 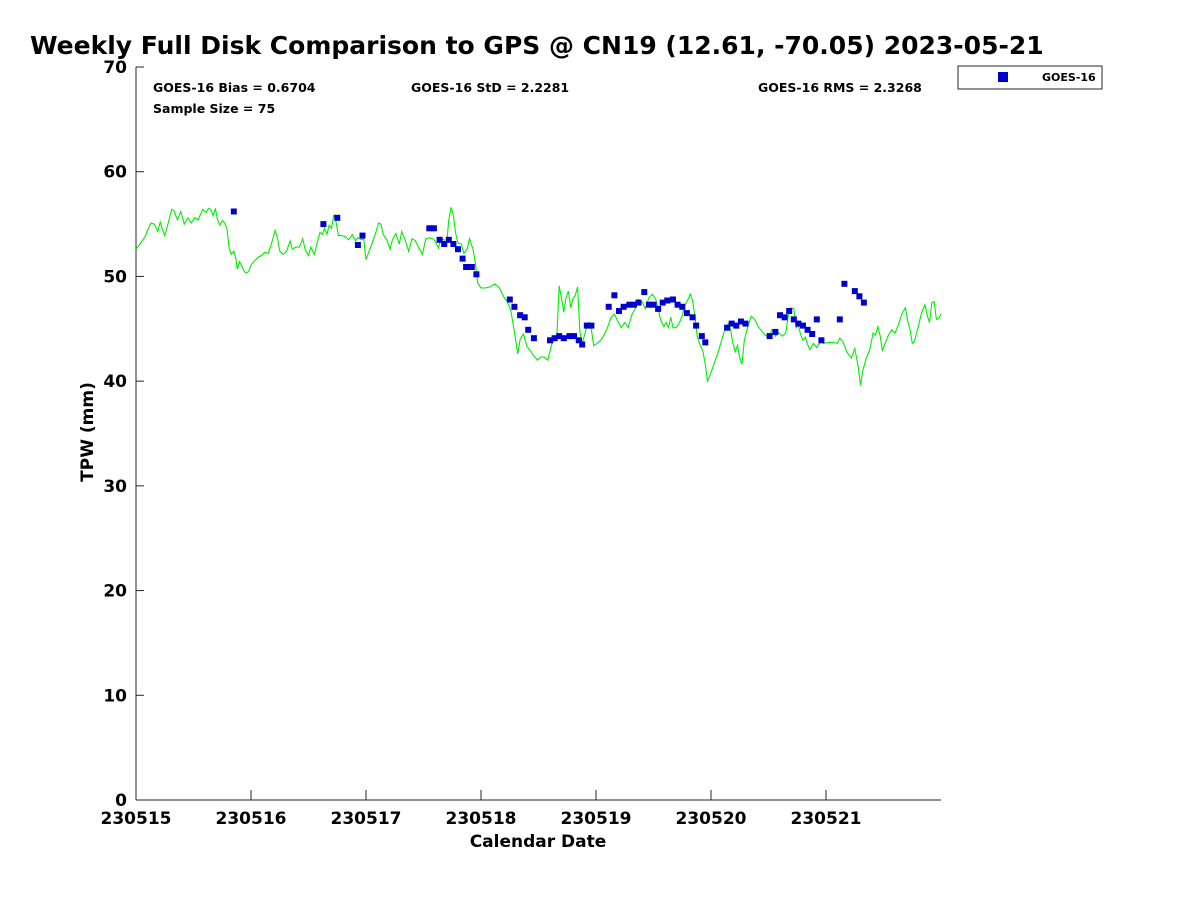 What do you see at coordinates (115, 487) in the screenshot?
I see `y-tick-label: 30` at bounding box center [115, 487].